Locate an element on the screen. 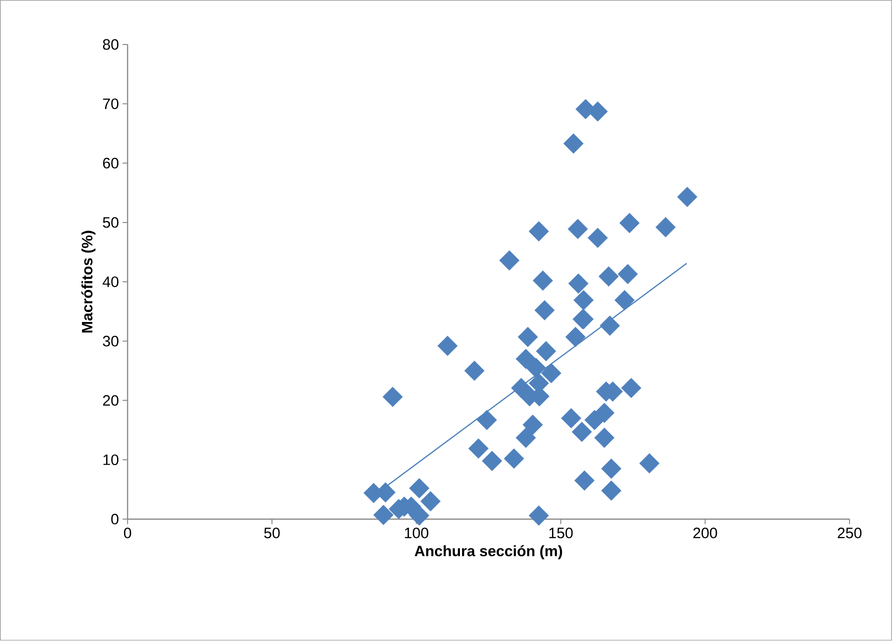 The width and height of the screenshot is (892, 641). y-axis-title: Macrófitos (%) is located at coordinates (88, 281).